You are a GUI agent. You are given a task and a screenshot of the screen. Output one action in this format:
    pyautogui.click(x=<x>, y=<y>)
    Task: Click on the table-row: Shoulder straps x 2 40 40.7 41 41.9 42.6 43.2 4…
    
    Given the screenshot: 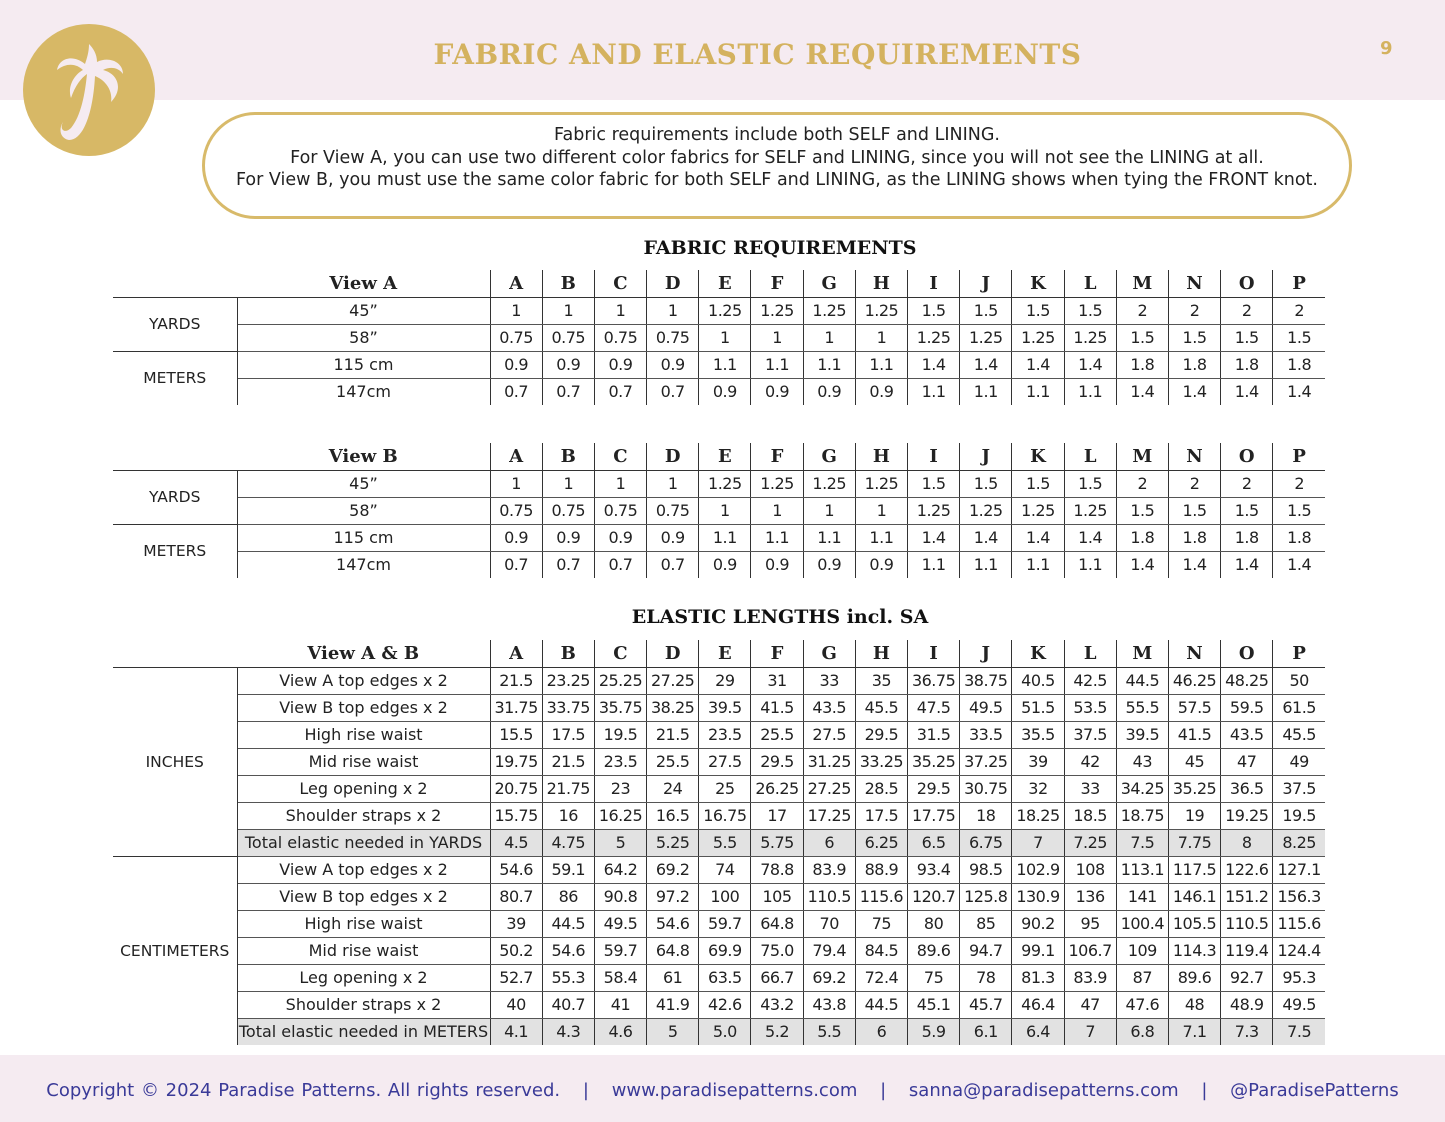 What is the action you would take?
    pyautogui.click(x=719, y=1005)
    